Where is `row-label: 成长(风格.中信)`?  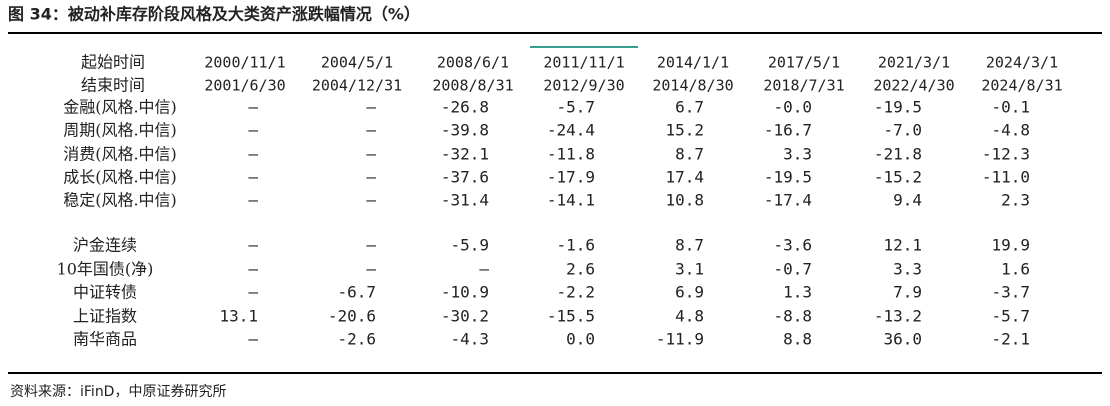 row-label: 成长(风格.中信) is located at coordinates (120, 177).